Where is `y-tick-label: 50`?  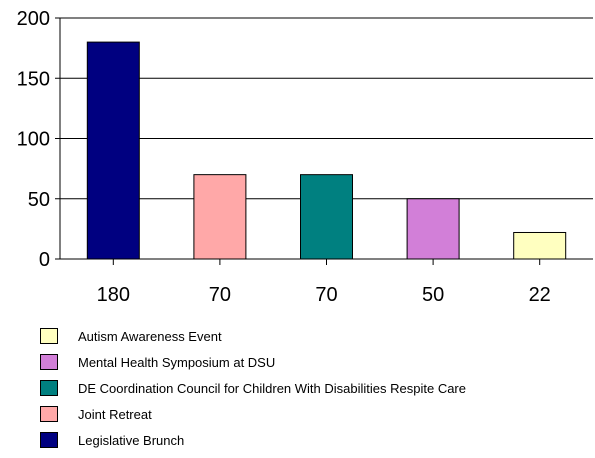
y-tick-label: 50 is located at coordinates (39, 200).